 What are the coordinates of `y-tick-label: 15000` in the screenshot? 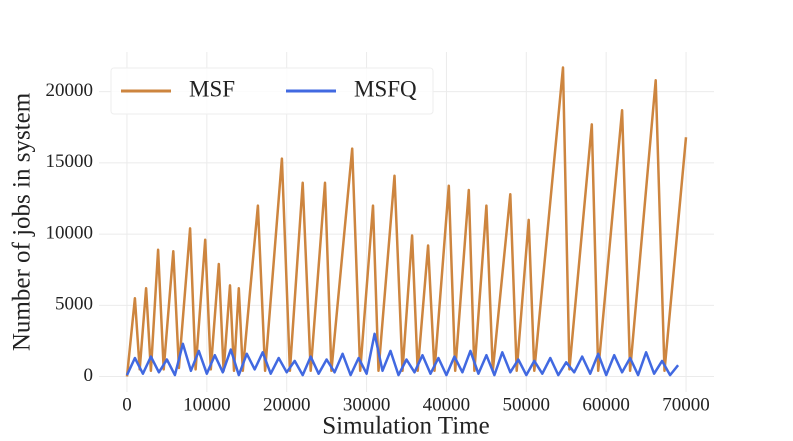 It's located at (70, 161).